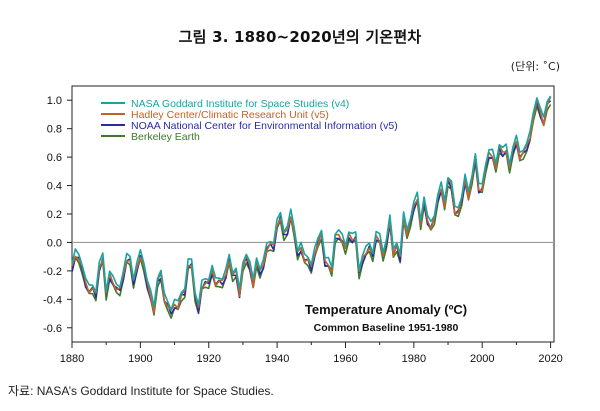 This screenshot has height=411, width=600. Describe the element at coordinates (386, 328) in the screenshot. I see `chart-annotation-subtitle: Common Baseline 1951-1980` at that location.